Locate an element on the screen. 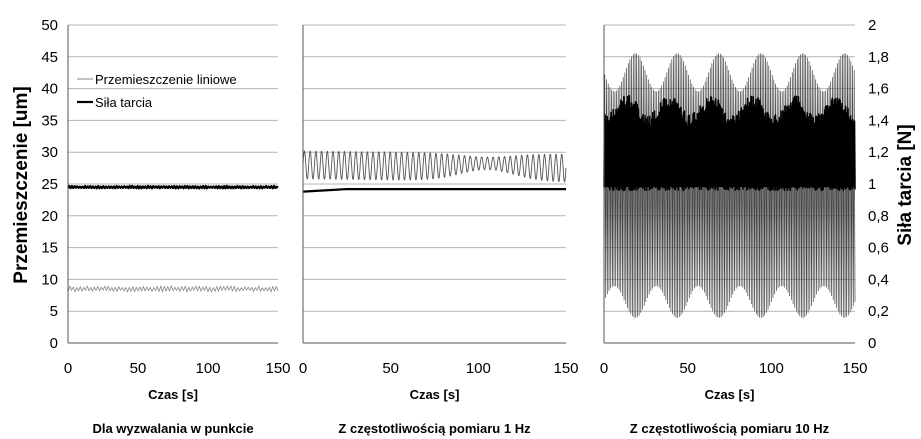 The width and height of the screenshot is (921, 439). right-y-tick-label: 0,6 is located at coordinates (878, 248).